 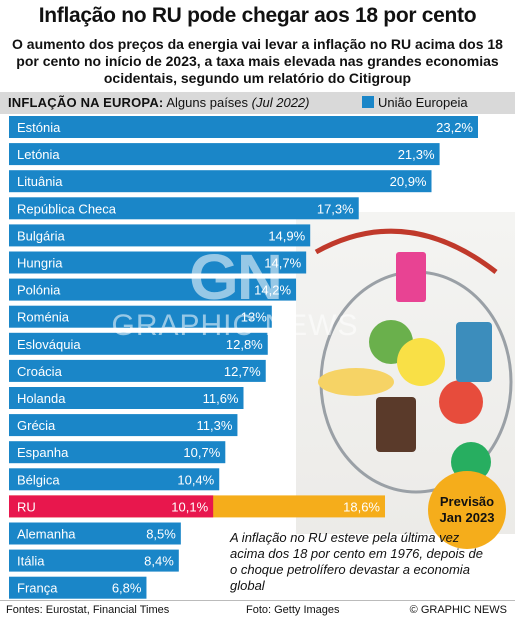 I want to click on bar-category-label: Eslováquia, so click(x=49, y=344).